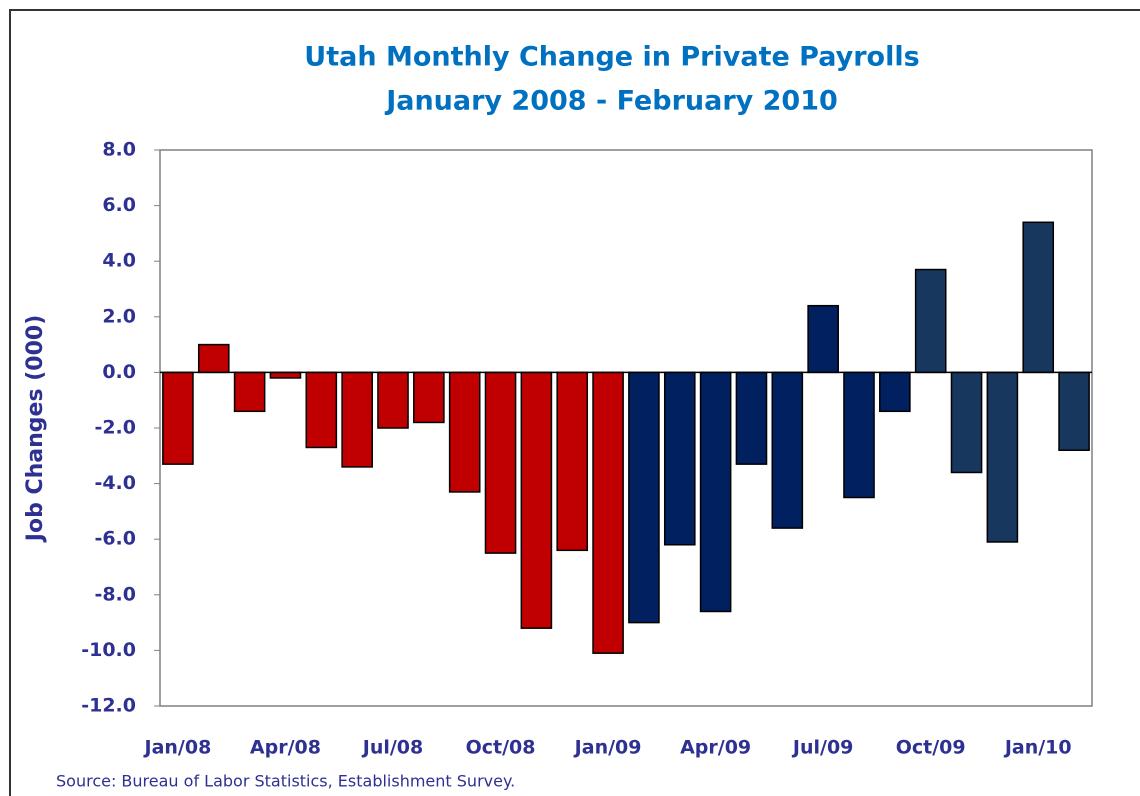  Describe the element at coordinates (119, 150) in the screenshot. I see `y-tick-label: 8.0` at that location.